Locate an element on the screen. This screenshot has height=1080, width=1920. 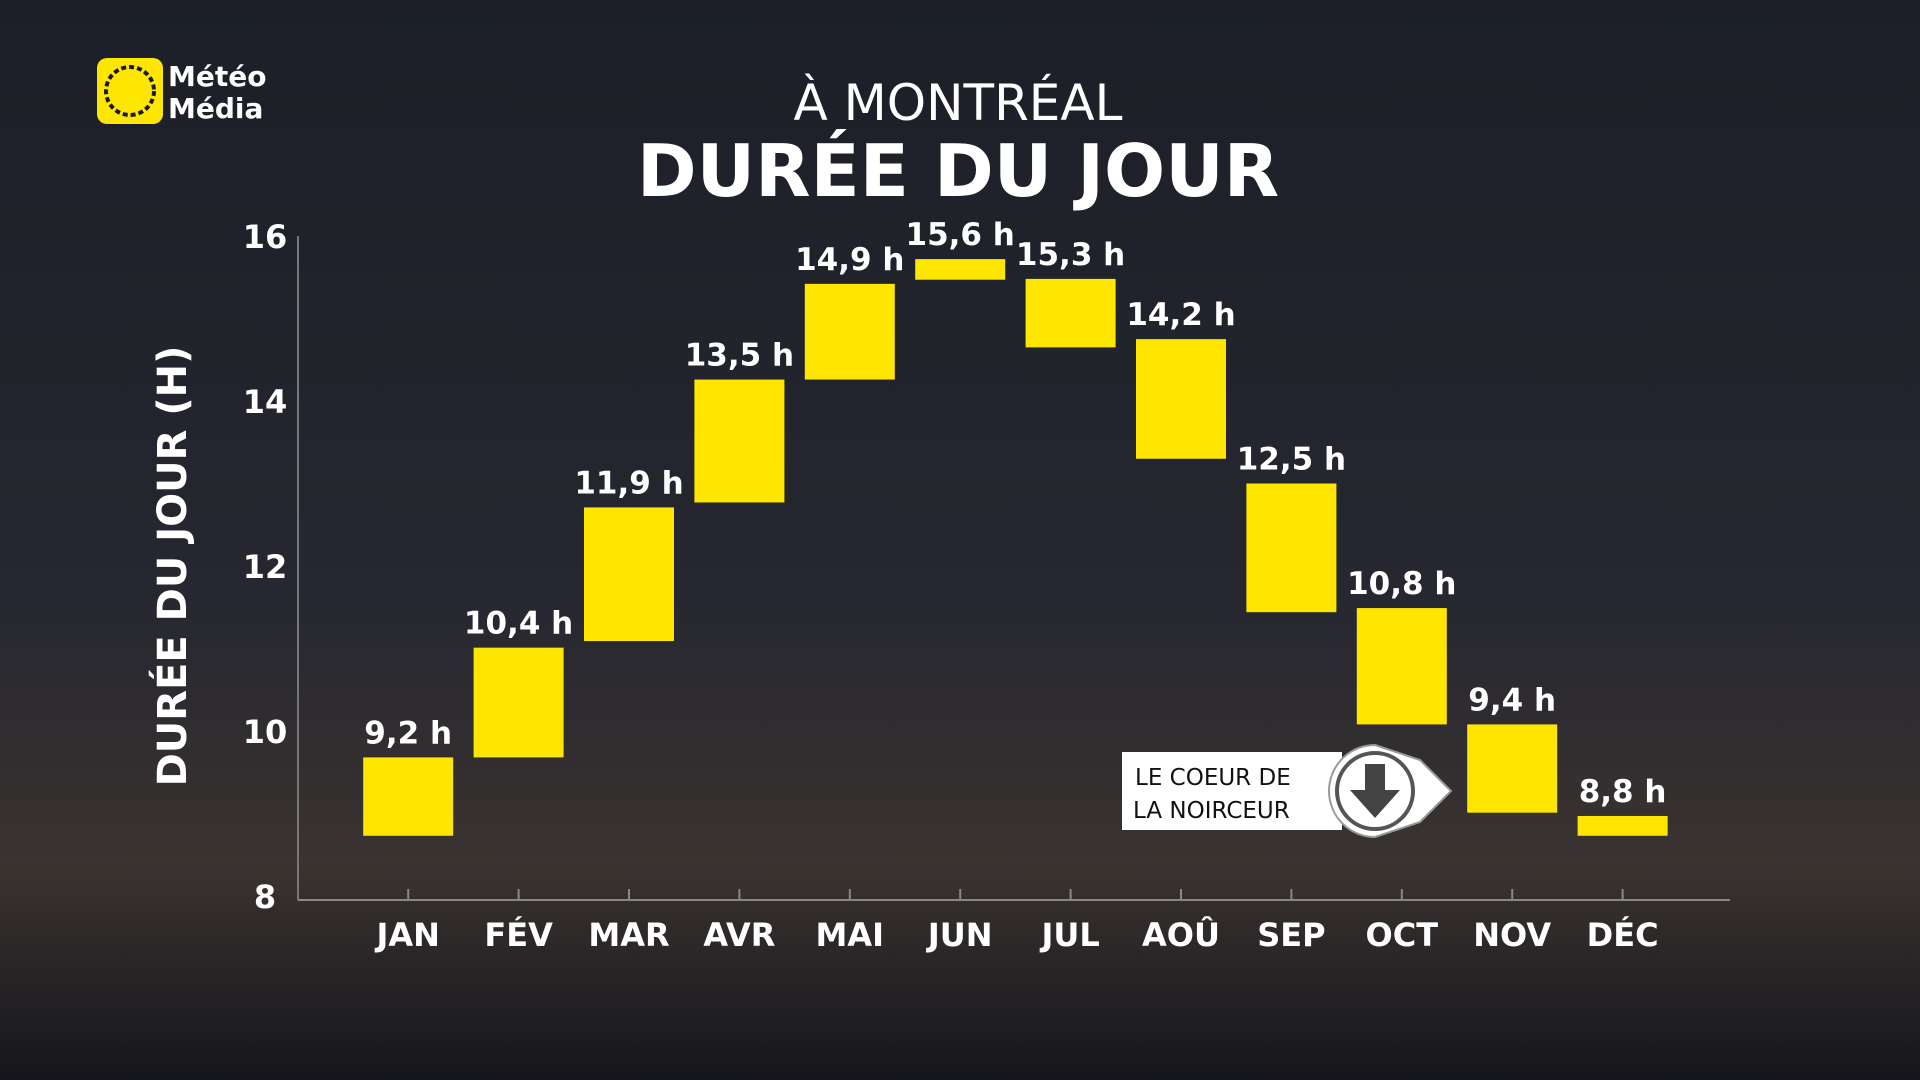
annotation-text: LA NOIRCEUR is located at coordinates (1211, 811).